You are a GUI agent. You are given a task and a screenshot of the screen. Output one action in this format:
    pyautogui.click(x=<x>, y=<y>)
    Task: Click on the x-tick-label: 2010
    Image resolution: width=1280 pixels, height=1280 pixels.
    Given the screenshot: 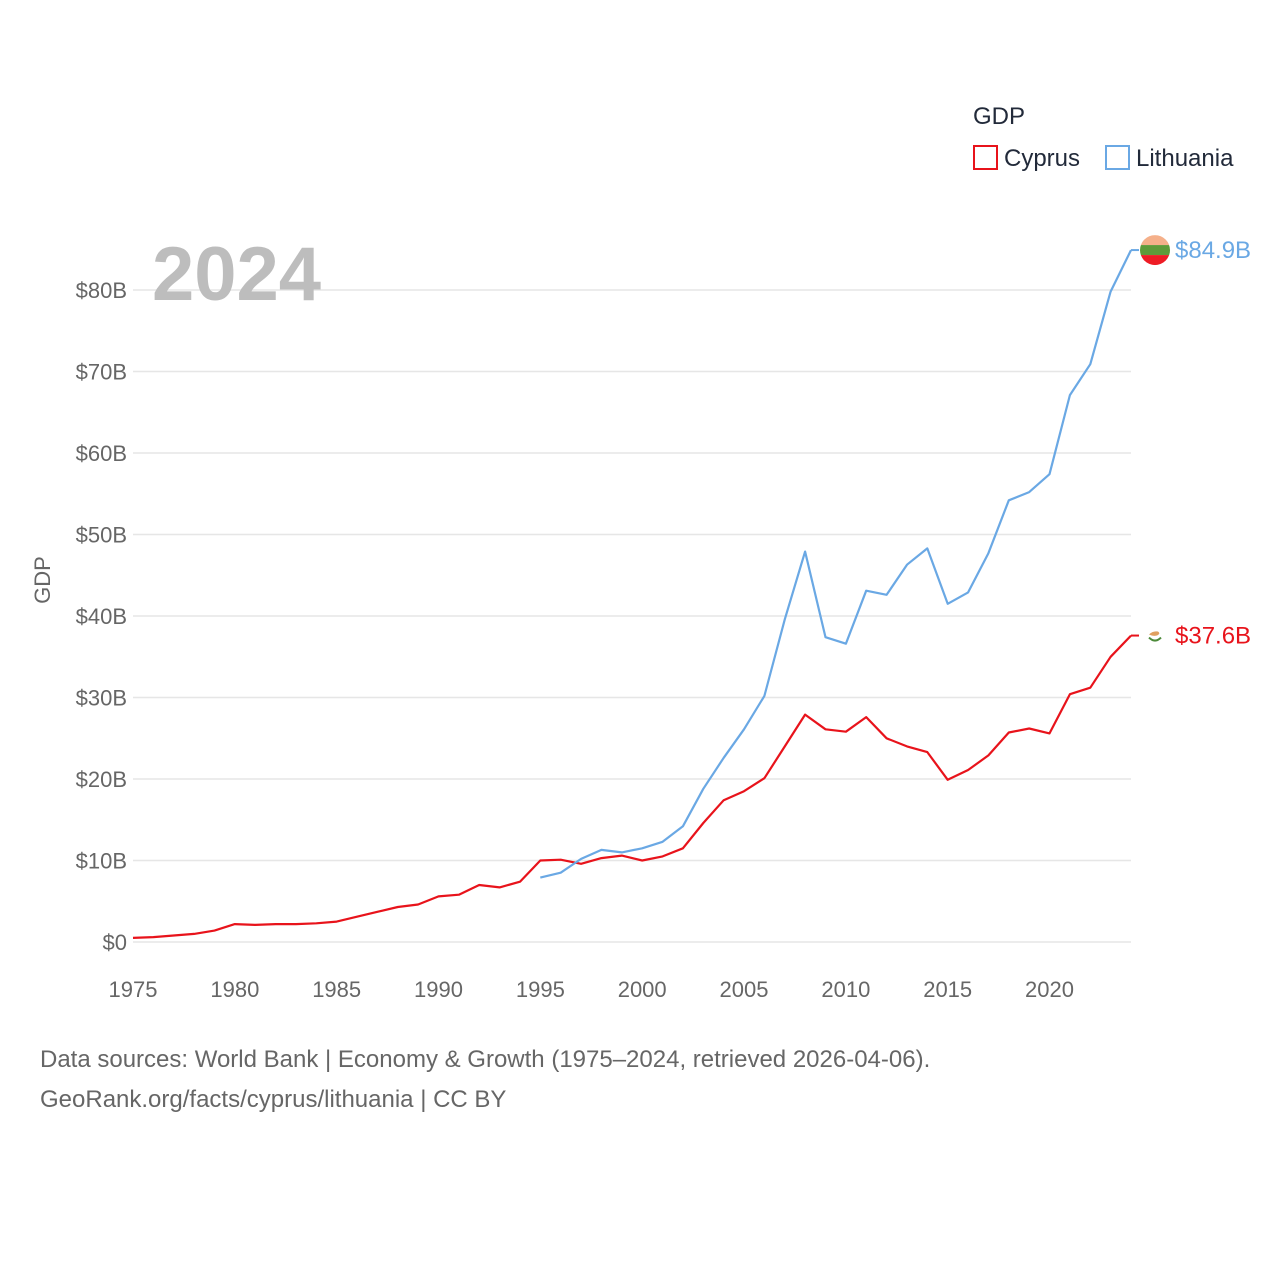 What is the action you would take?
    pyautogui.click(x=845, y=989)
    